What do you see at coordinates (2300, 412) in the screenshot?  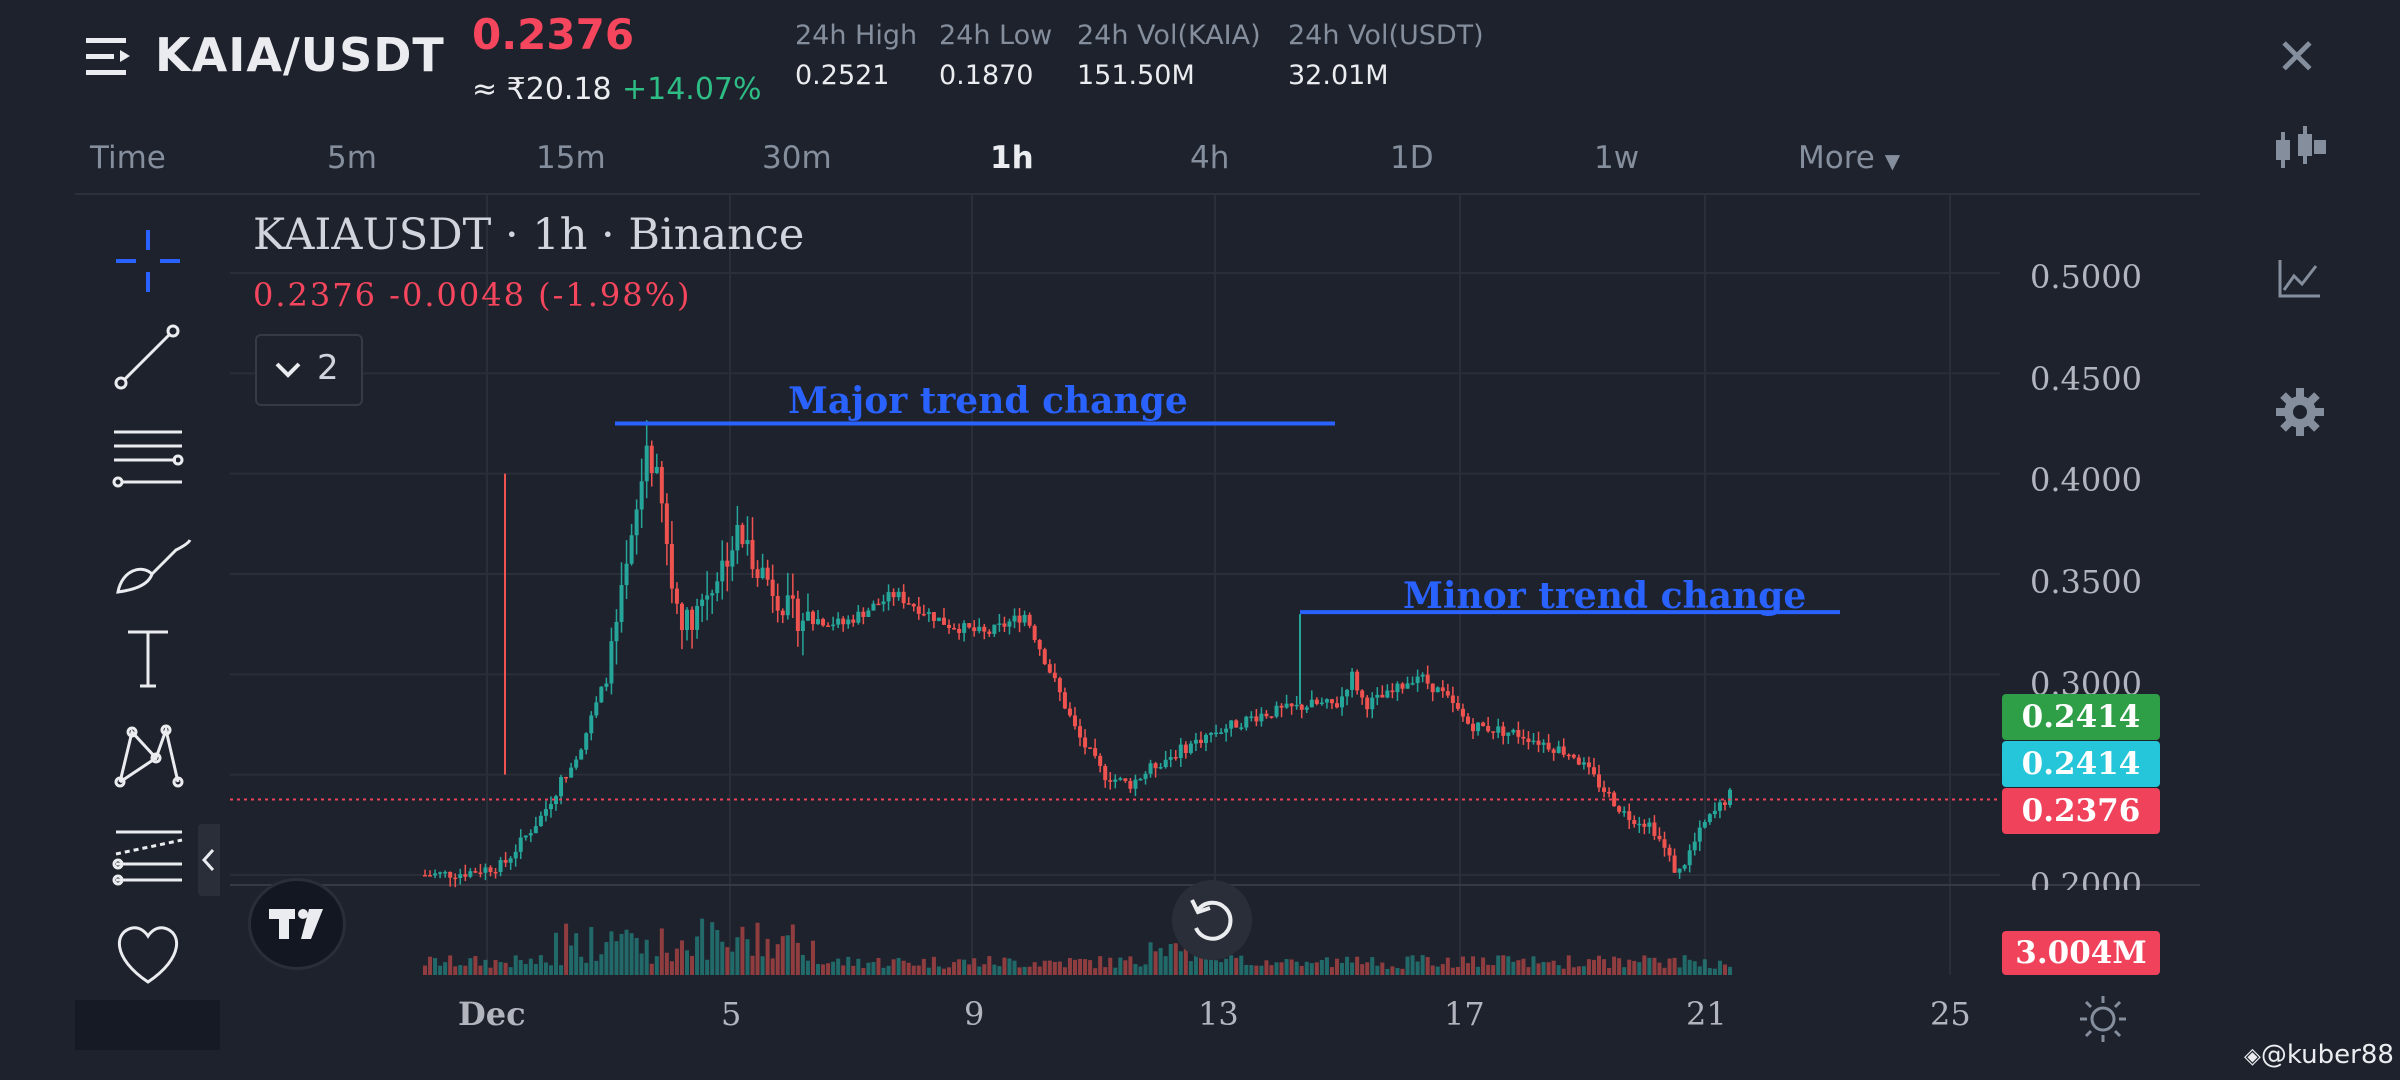 I see `settings-gear-icon` at bounding box center [2300, 412].